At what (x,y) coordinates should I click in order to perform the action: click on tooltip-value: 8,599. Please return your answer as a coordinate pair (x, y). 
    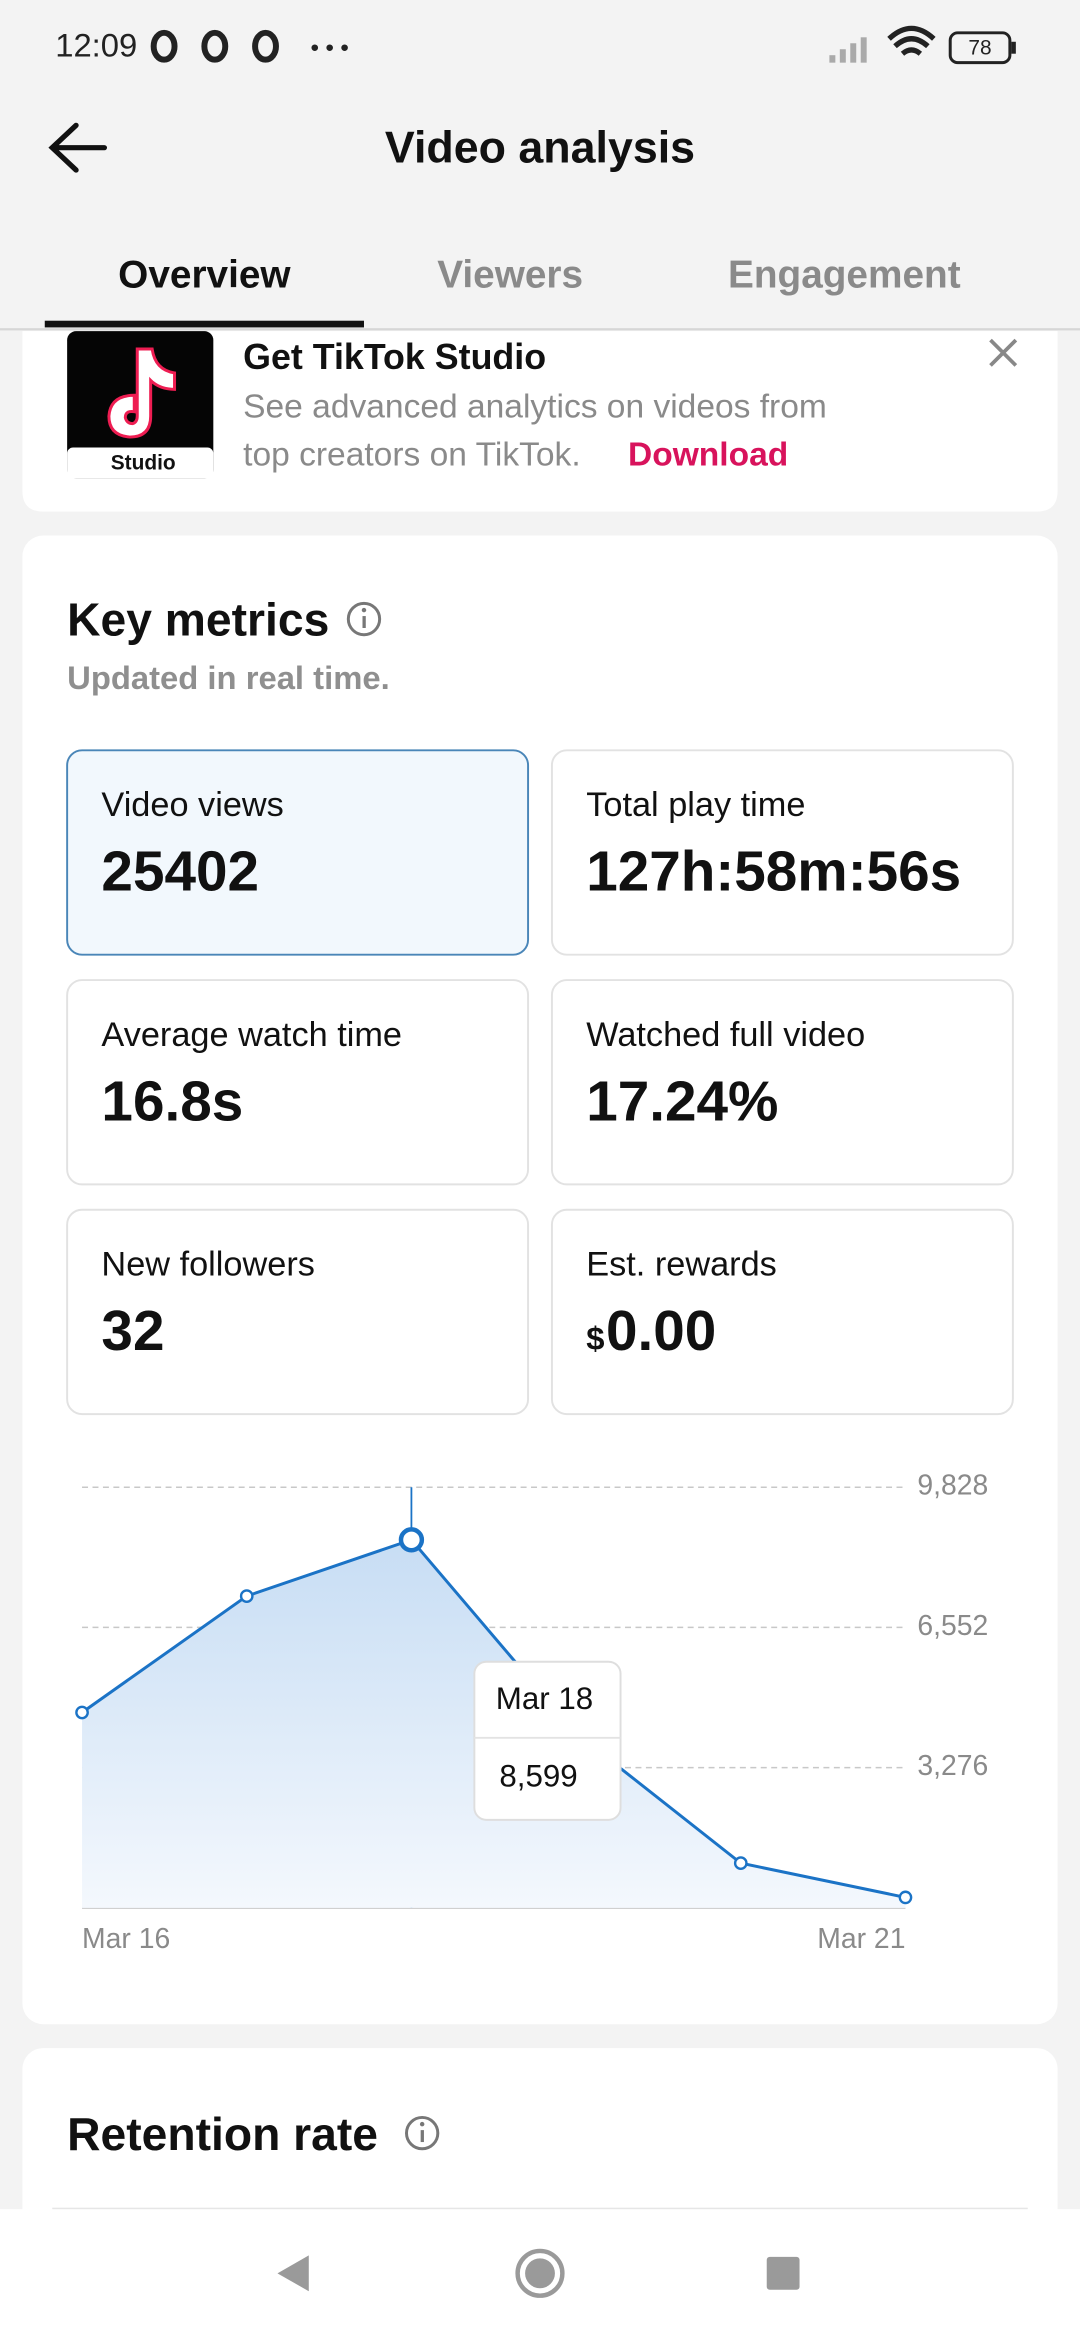
    Looking at the image, I should click on (538, 1775).